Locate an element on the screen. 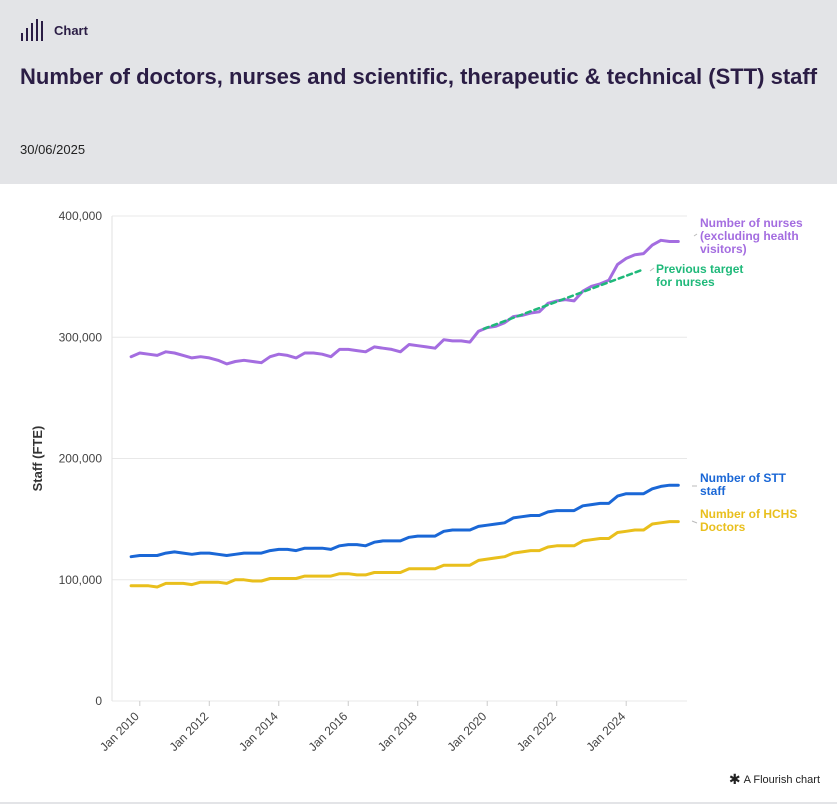 The image size is (837, 804). number-of-nurses-excluding-health-visitors-line is located at coordinates (404, 302).